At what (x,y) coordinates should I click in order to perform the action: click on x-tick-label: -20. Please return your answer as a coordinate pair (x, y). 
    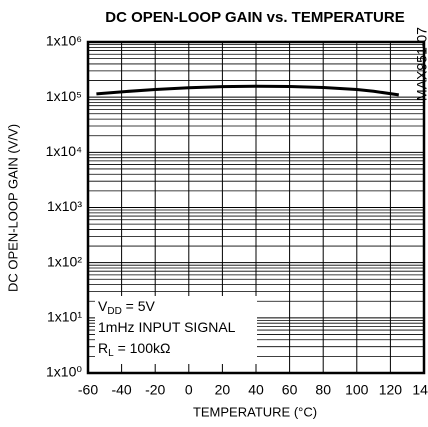
    Looking at the image, I should click on (155, 390).